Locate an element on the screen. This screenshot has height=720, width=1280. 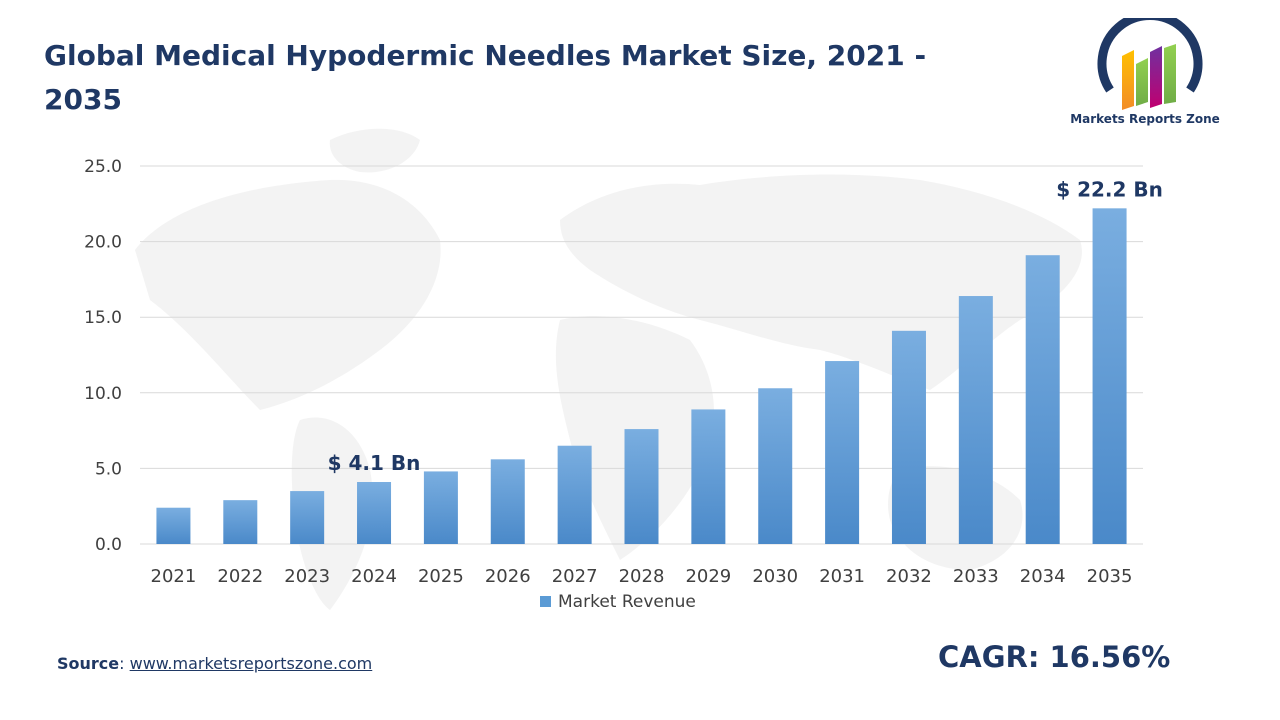
x-tick-label: 2023 is located at coordinates (307, 576).